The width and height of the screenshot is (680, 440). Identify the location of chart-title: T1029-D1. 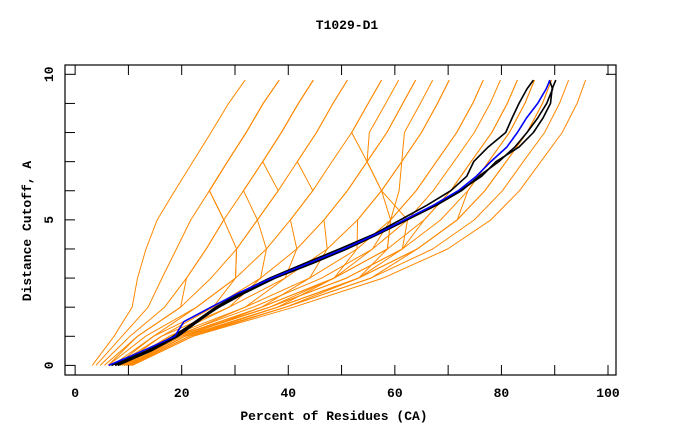
(347, 25).